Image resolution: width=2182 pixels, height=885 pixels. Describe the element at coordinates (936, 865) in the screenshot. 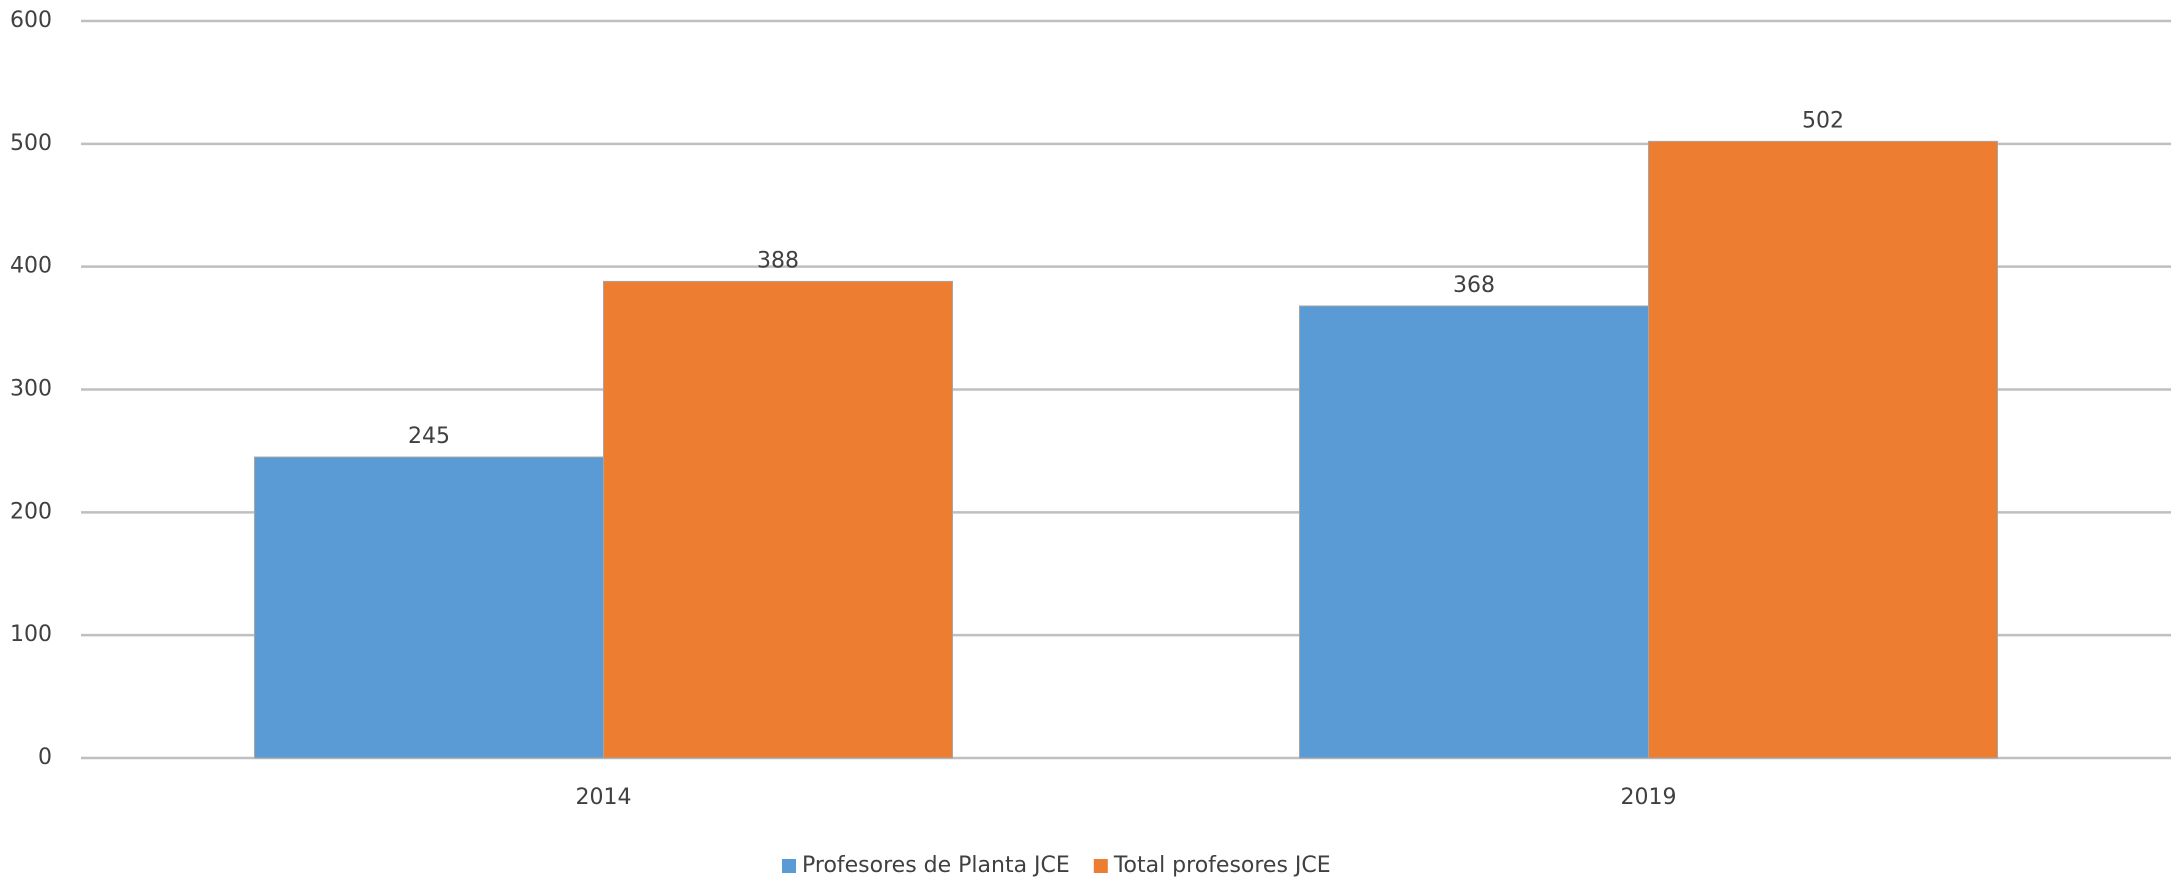

I see `legend-label: Profesores de Planta JCE` at that location.